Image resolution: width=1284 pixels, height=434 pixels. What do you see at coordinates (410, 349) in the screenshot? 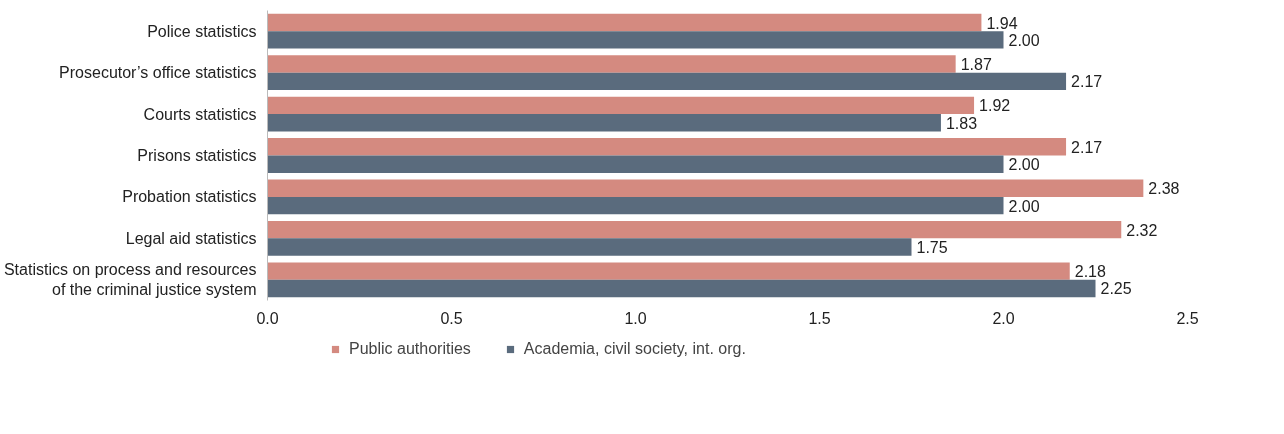
I see `legend-label: Public authorities` at bounding box center [410, 349].